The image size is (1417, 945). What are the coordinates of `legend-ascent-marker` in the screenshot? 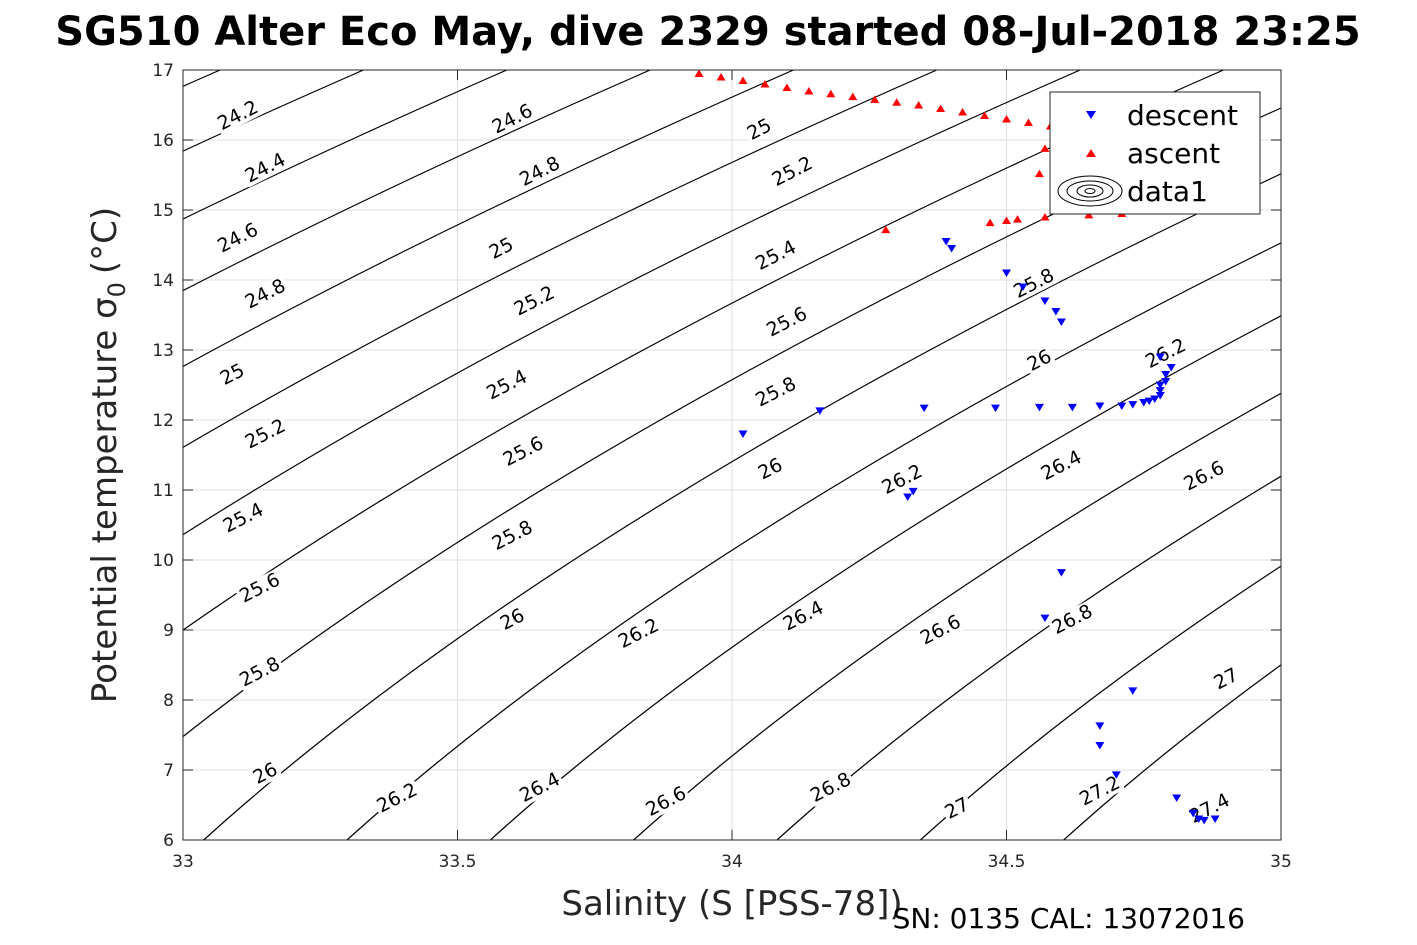 It's located at (1091, 153).